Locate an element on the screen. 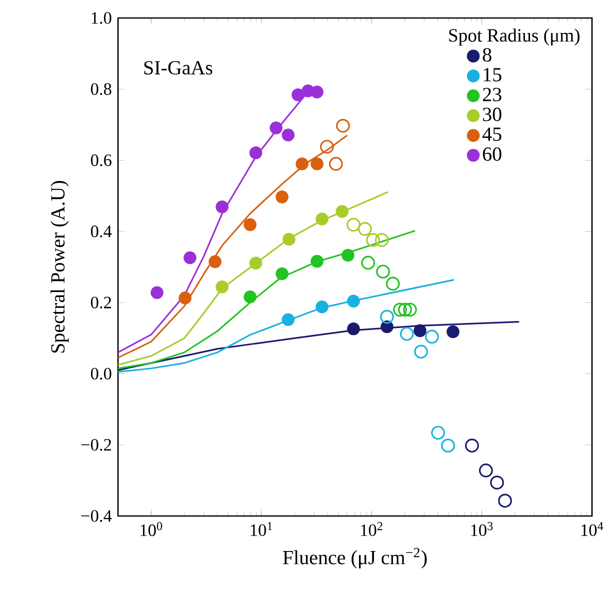 This screenshot has height=594, width=611. x-tick-label: 10$^{4}$ is located at coordinates (592, 529).